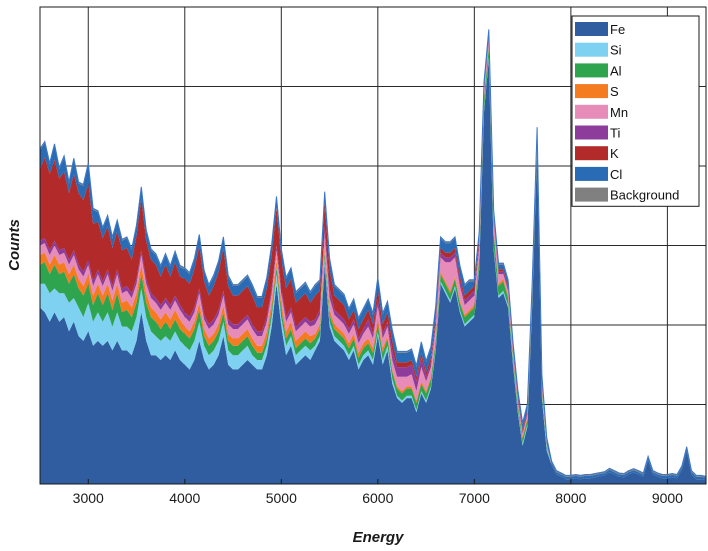  I want to click on legend-label-cl: Cl, so click(616, 174).